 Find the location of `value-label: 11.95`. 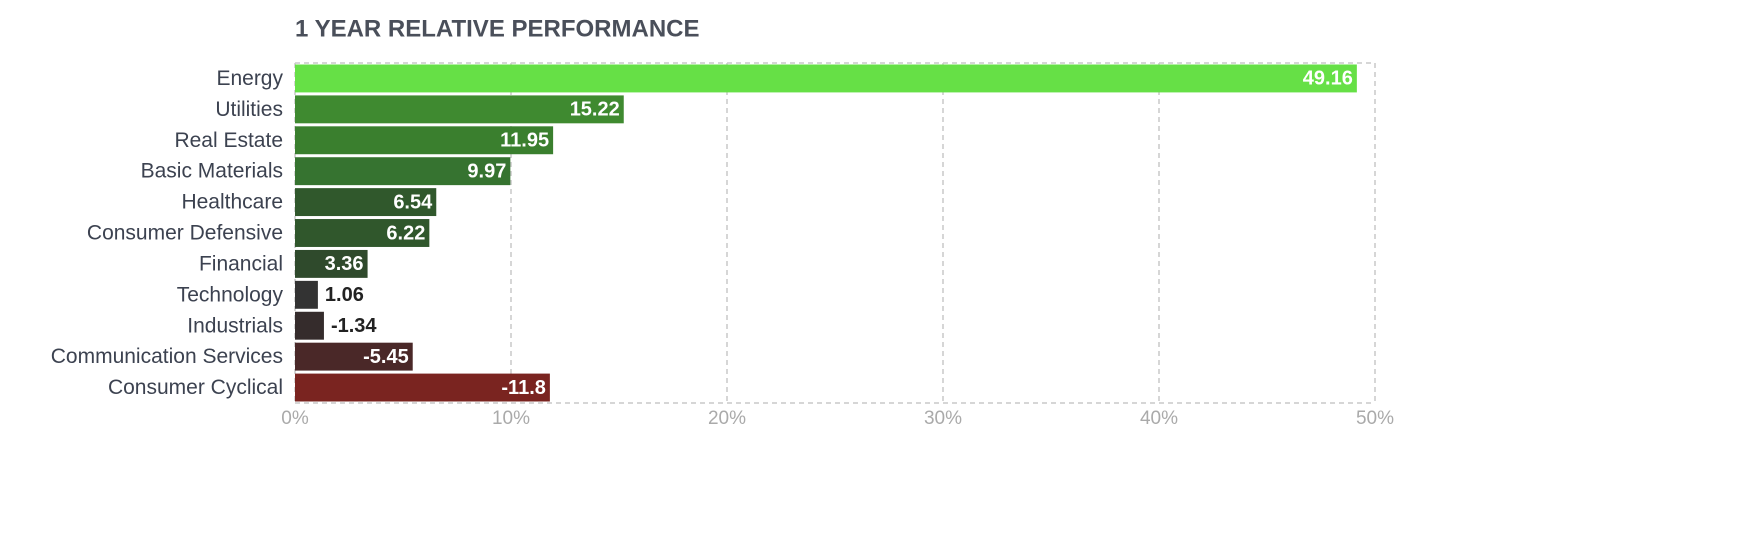

value-label: 11.95 is located at coordinates (524, 141).